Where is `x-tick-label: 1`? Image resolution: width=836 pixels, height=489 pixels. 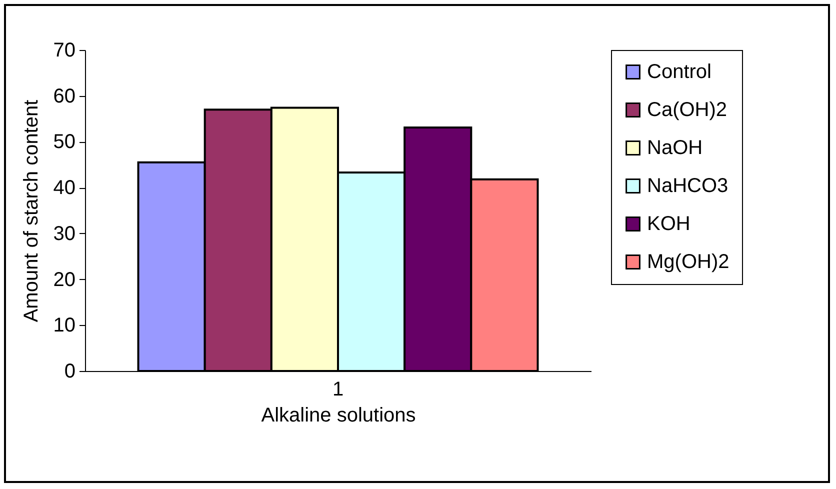 x-tick-label: 1 is located at coordinates (338, 389).